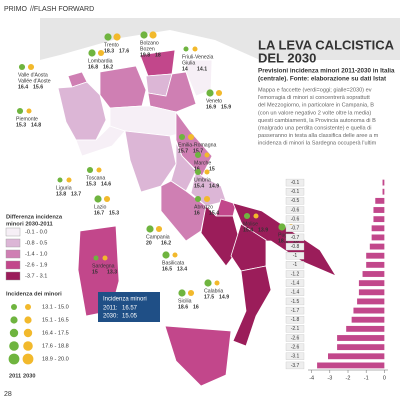 This screenshot has height=401, width=400. Describe the element at coordinates (29, 376) in the screenshot. I see `legend-year: 2030` at that location.